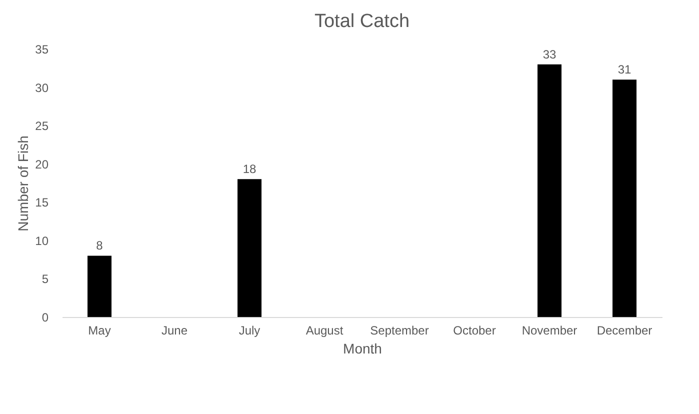 The image size is (699, 414). What do you see at coordinates (42, 126) in the screenshot?
I see `y-tick-label: 25` at bounding box center [42, 126].